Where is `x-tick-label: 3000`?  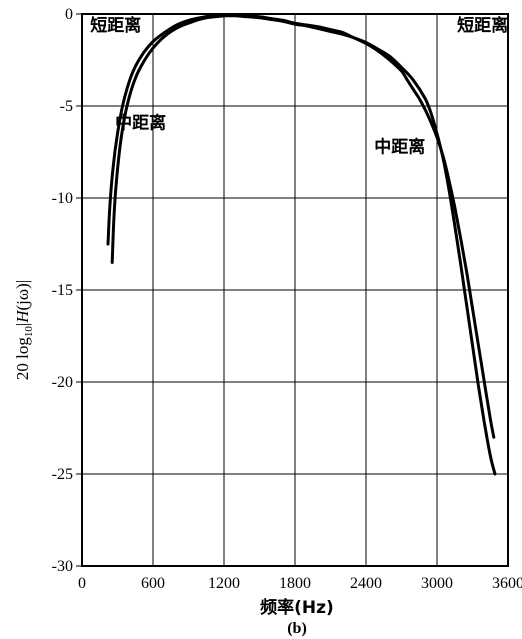 x-tick-label: 3000 is located at coordinates (437, 583).